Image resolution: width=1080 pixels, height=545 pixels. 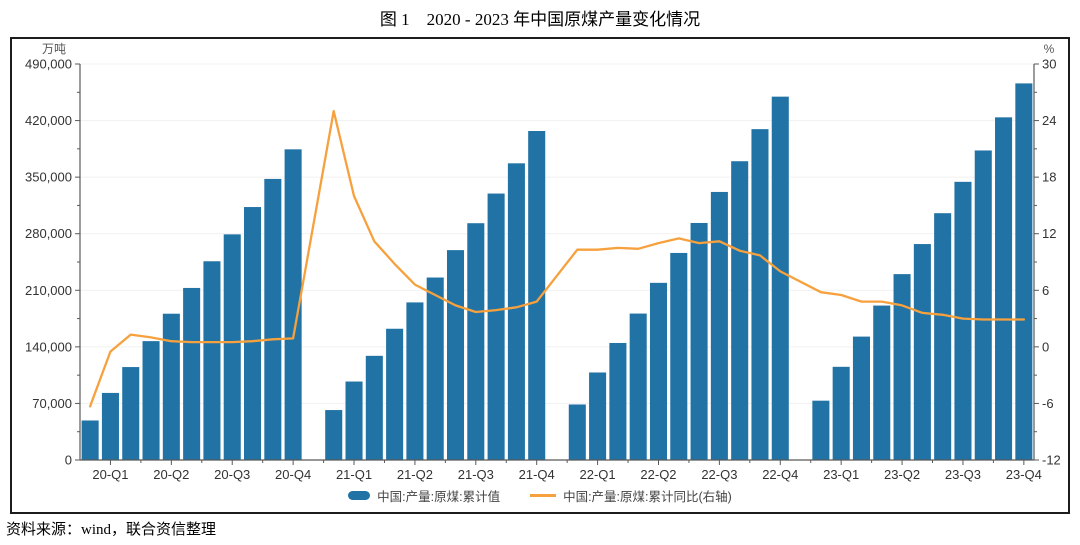 I want to click on x-axis-tick-label: 23-Q1, so click(x=841, y=474).